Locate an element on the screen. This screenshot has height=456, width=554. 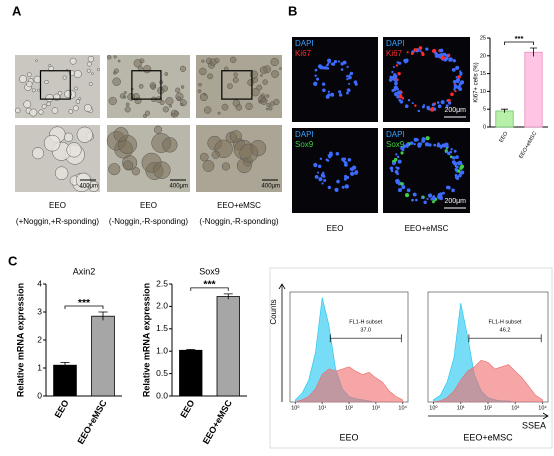
error-bar is located at coordinates (228, 296).